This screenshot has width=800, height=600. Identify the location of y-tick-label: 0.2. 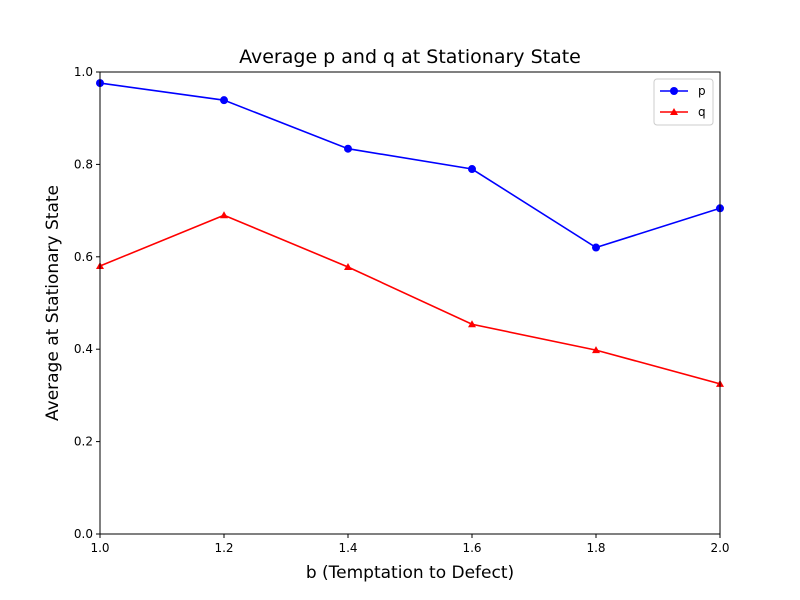
(83, 442).